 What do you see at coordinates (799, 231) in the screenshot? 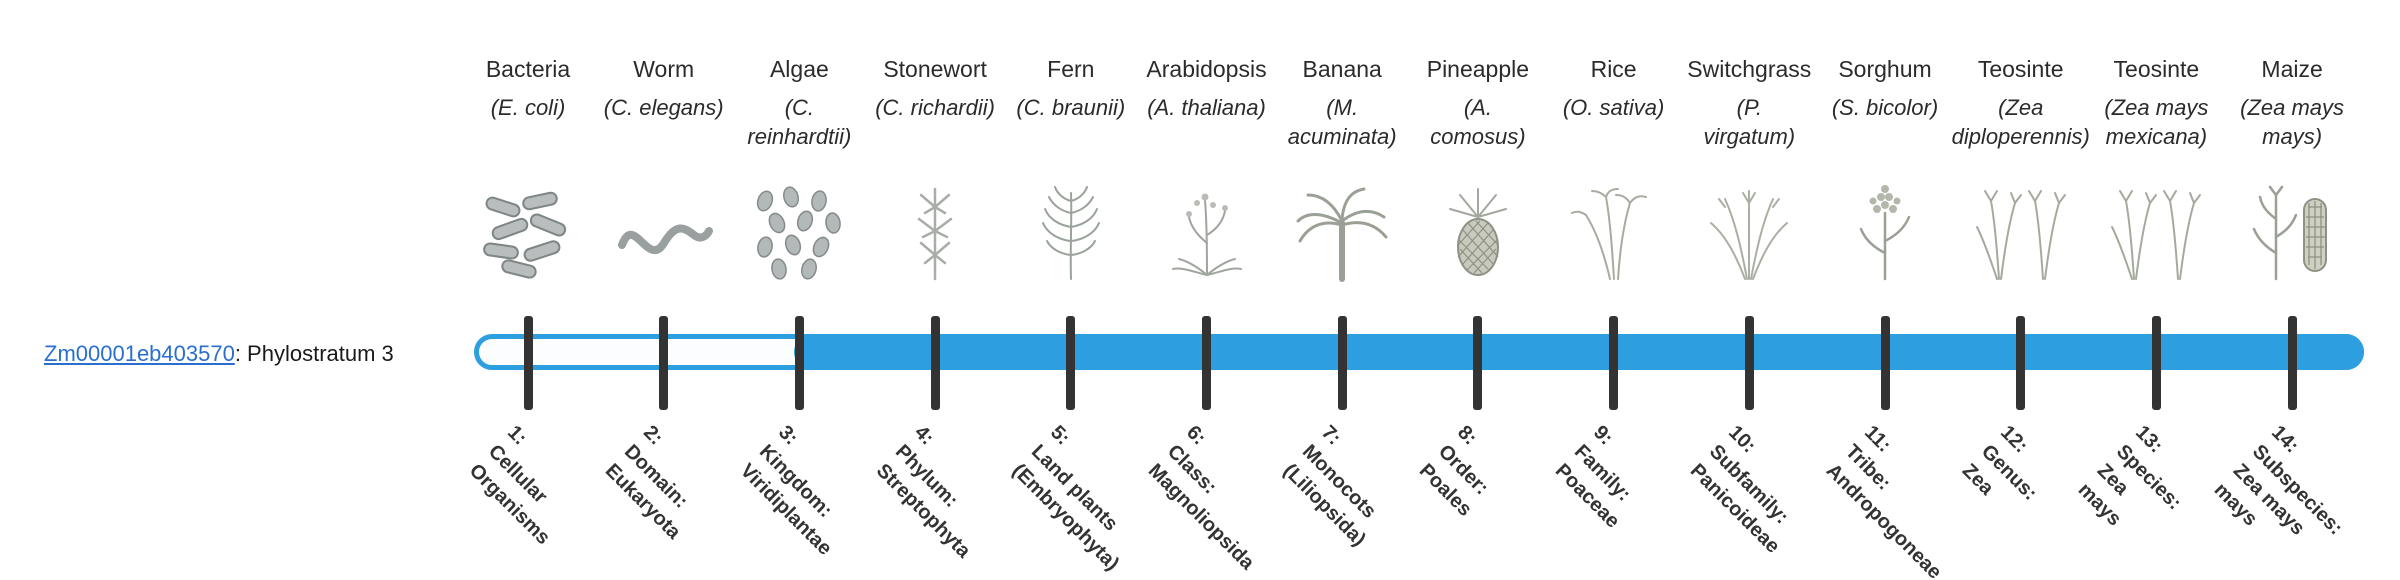
I see `algae-icon` at bounding box center [799, 231].